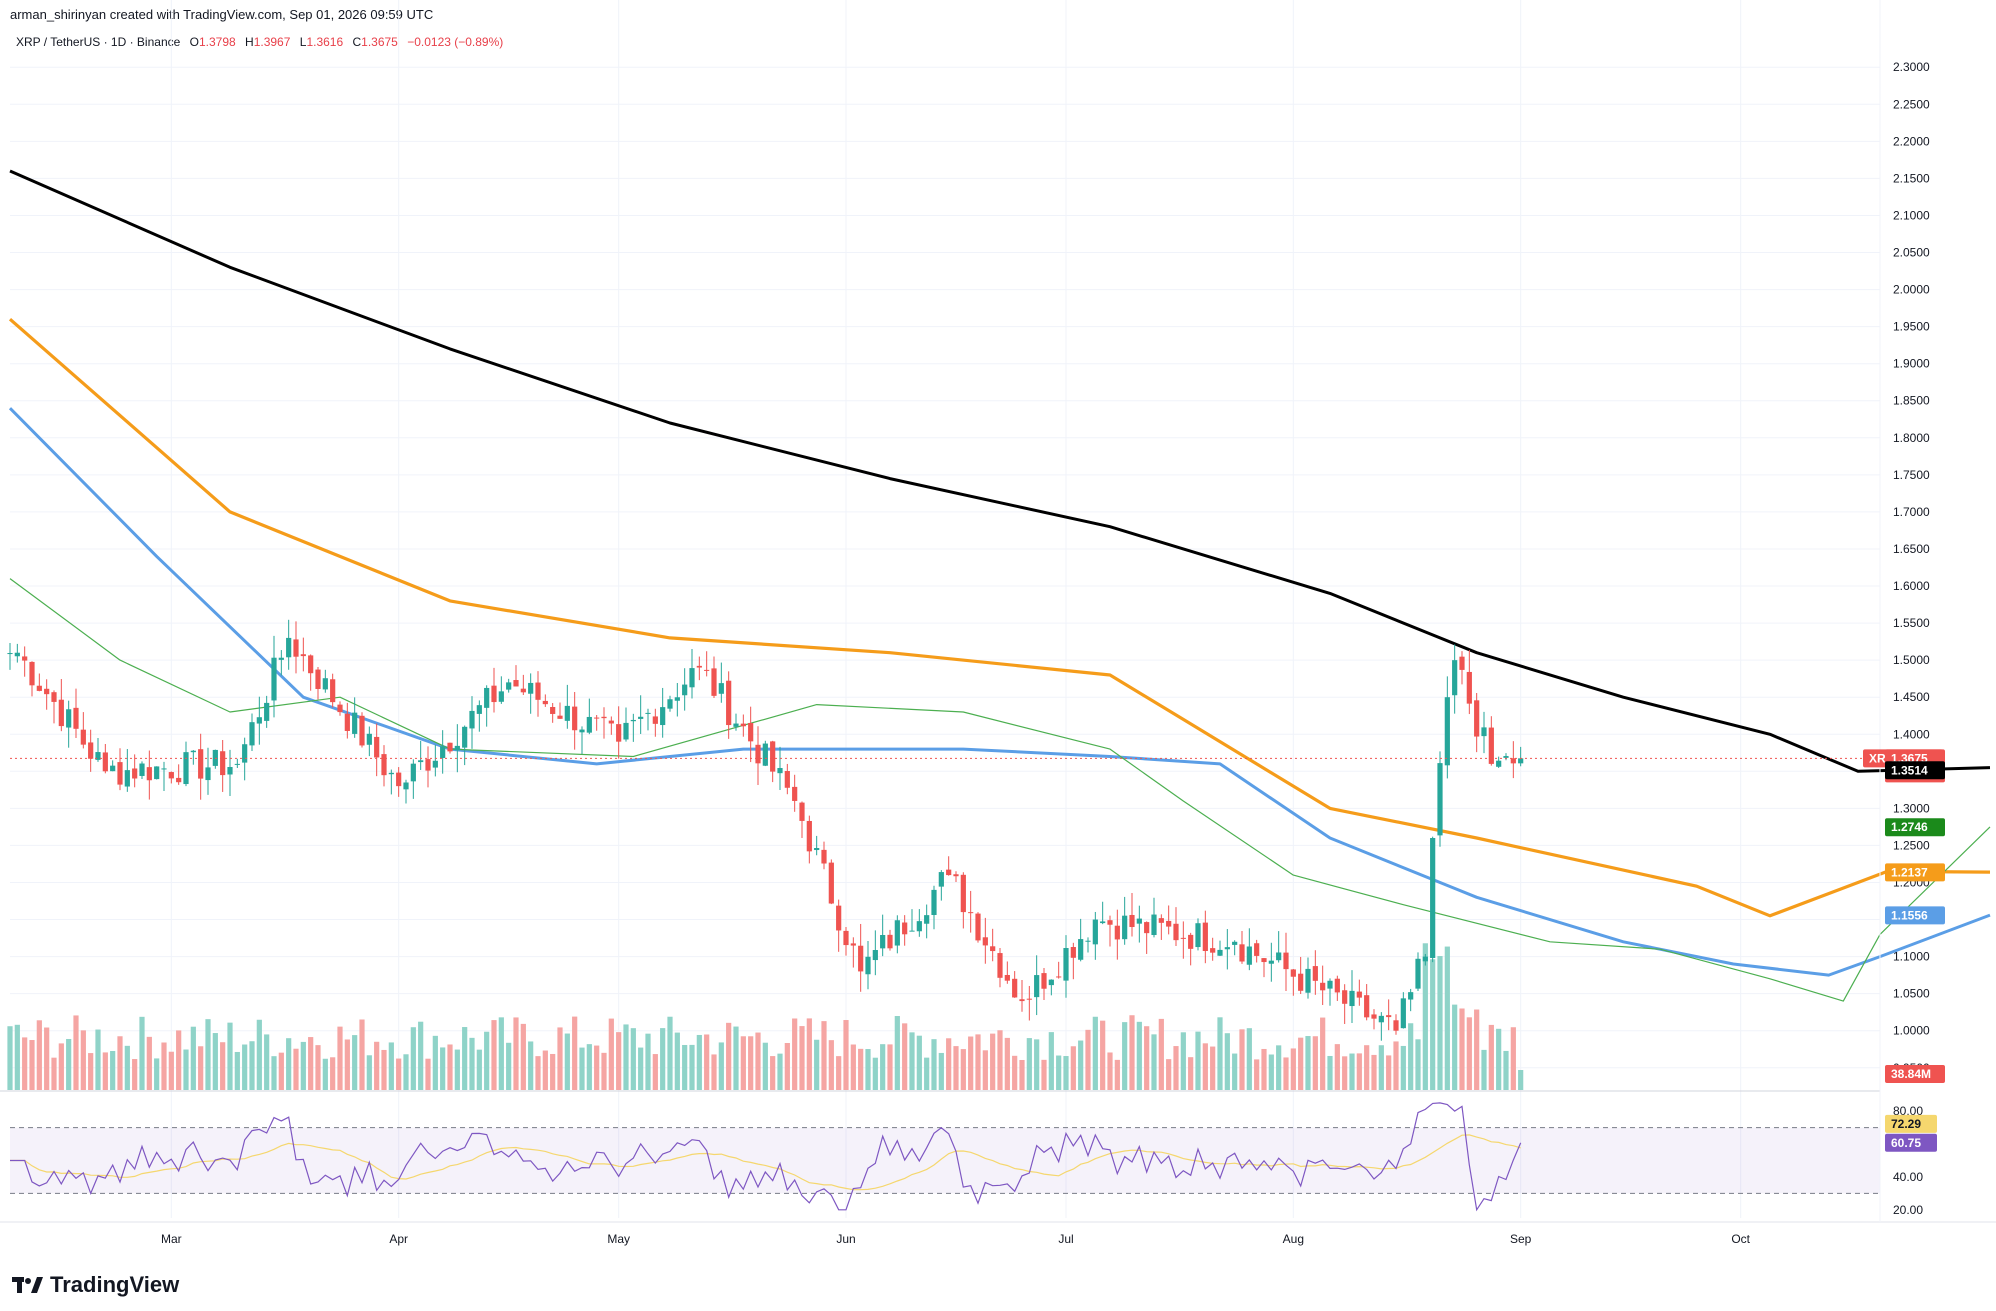 The width and height of the screenshot is (1996, 1311). What do you see at coordinates (1911, 586) in the screenshot?
I see `price-tick-label: 1.6000` at bounding box center [1911, 586].